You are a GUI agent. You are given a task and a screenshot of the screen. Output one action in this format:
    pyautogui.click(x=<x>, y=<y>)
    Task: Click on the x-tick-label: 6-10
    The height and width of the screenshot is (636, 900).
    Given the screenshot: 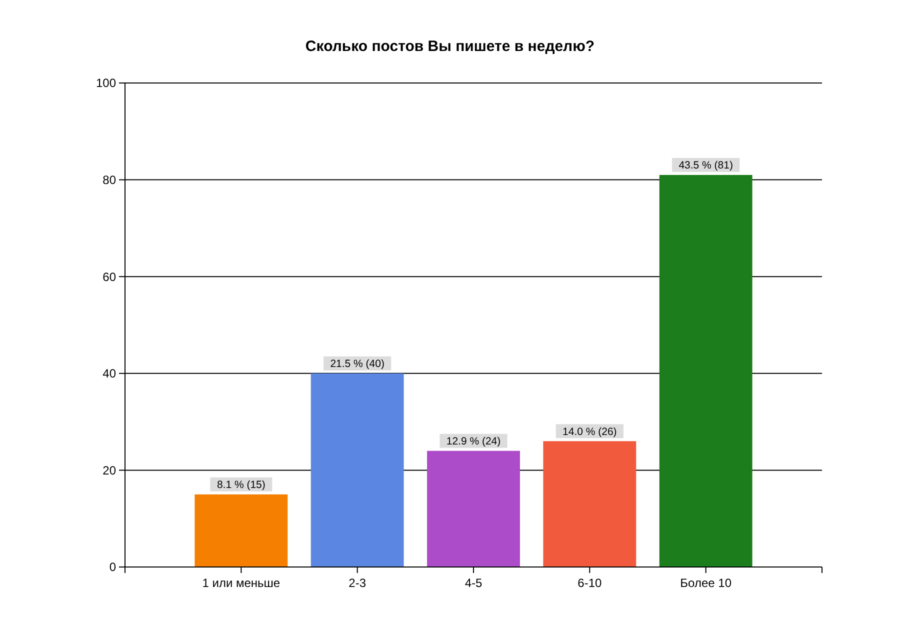 What is the action you would take?
    pyautogui.click(x=590, y=583)
    